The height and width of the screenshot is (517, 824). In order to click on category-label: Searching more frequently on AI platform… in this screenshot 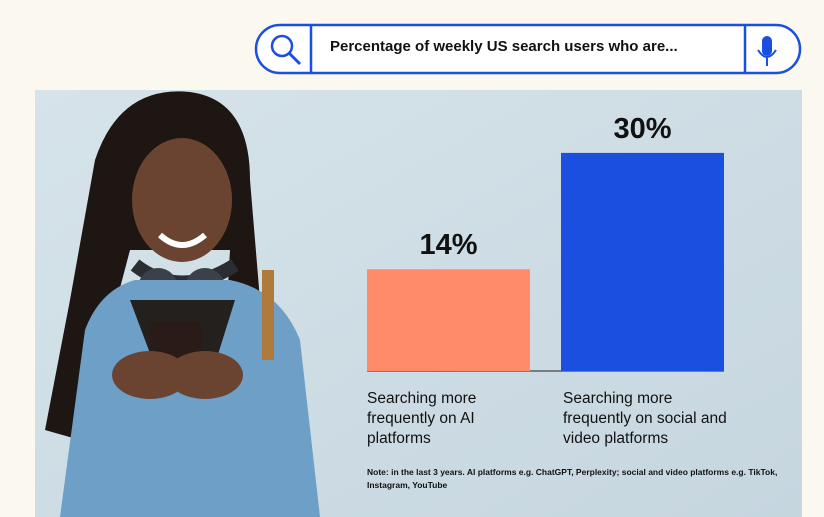, I will do `click(422, 418)`.